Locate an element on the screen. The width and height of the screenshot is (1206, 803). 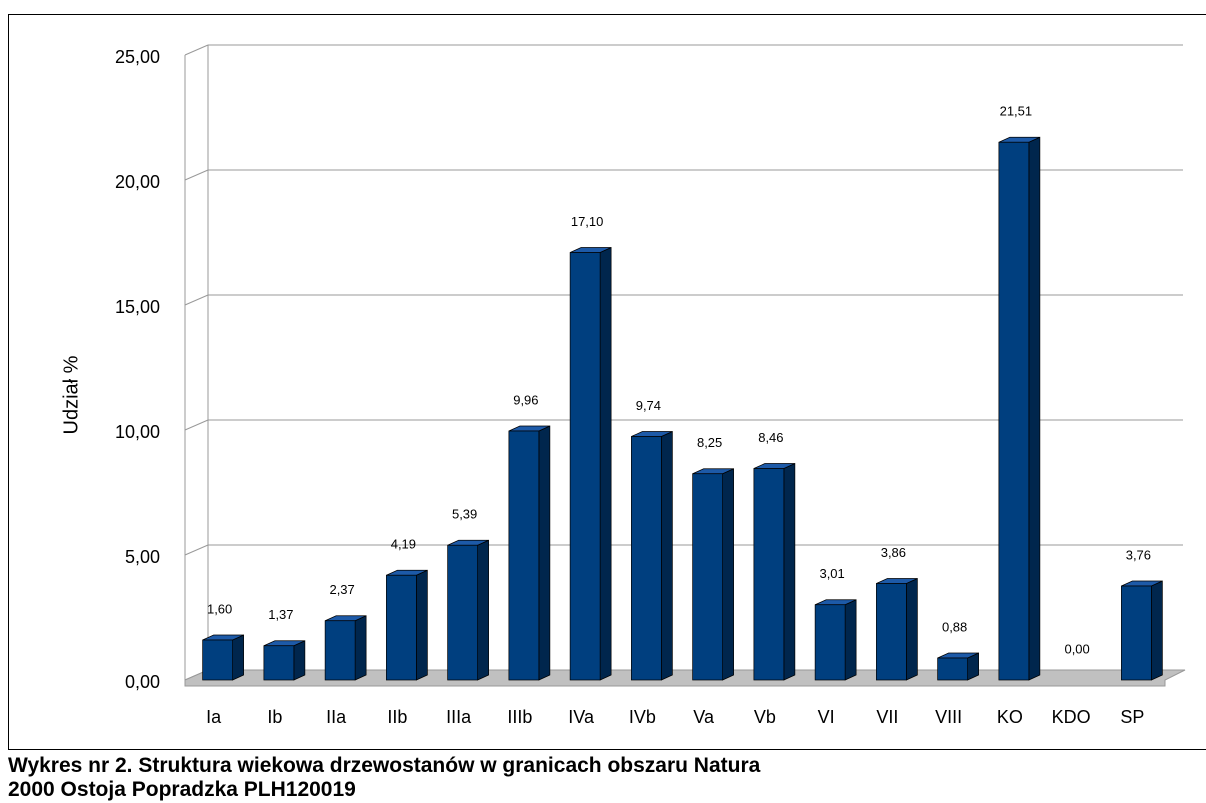
y-tick-label: 20,00 is located at coordinates (137, 182).